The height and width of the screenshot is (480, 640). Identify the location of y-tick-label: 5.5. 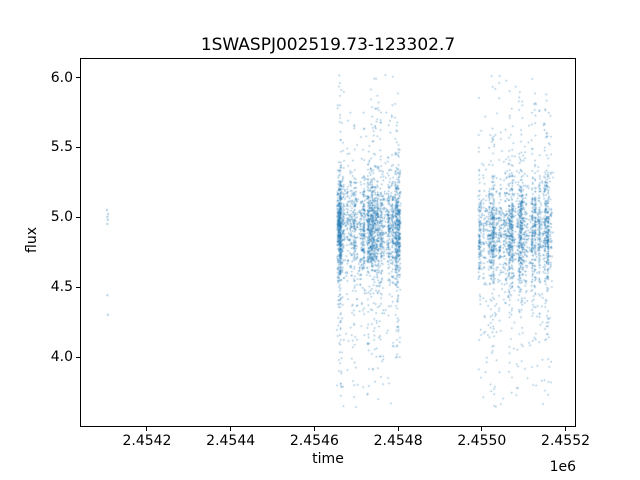
(61, 147).